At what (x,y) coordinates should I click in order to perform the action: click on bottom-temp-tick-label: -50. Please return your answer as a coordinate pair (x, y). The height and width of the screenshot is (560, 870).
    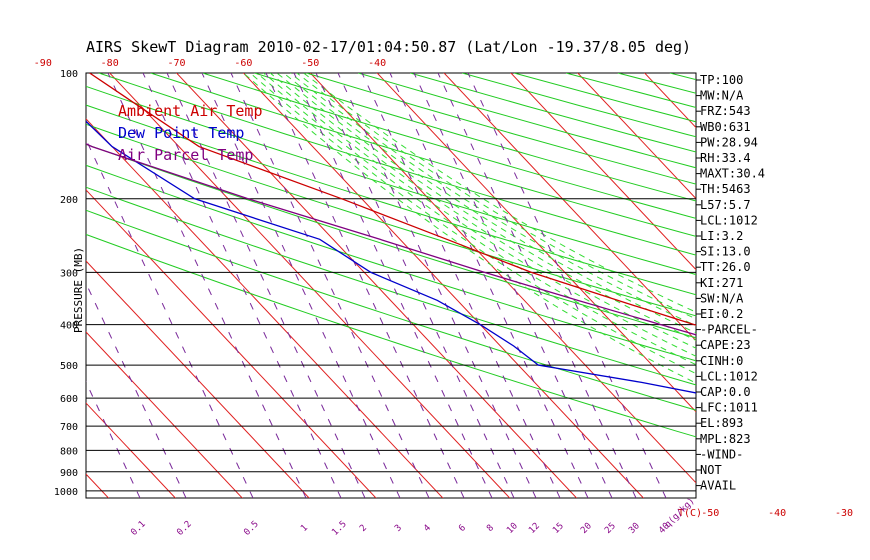
    Looking at the image, I should click on (710, 513).